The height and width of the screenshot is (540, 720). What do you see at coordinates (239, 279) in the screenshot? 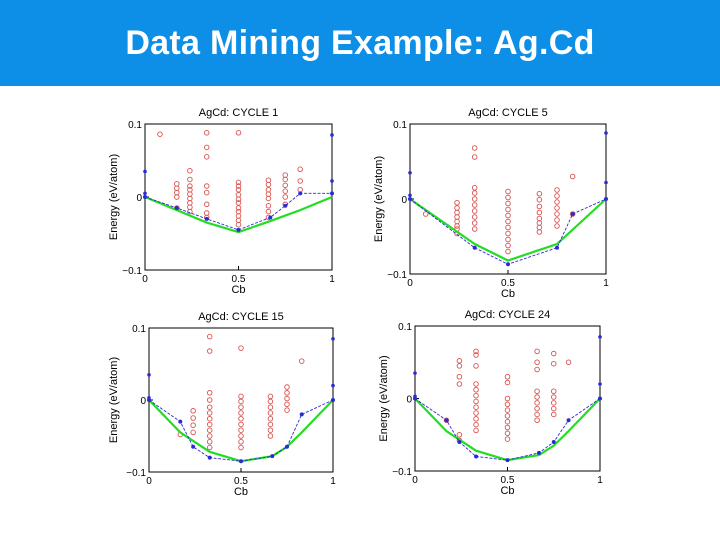
I see `x-tick-label: 0.5` at bounding box center [239, 279].